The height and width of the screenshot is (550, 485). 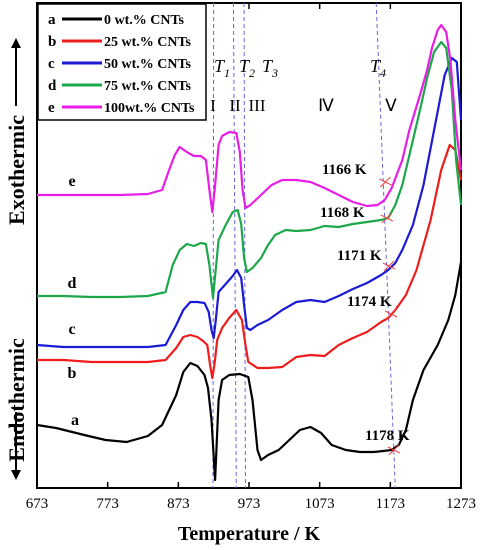 I want to click on legend-label-b: 25 wt.% CNTs, so click(x=148, y=42).